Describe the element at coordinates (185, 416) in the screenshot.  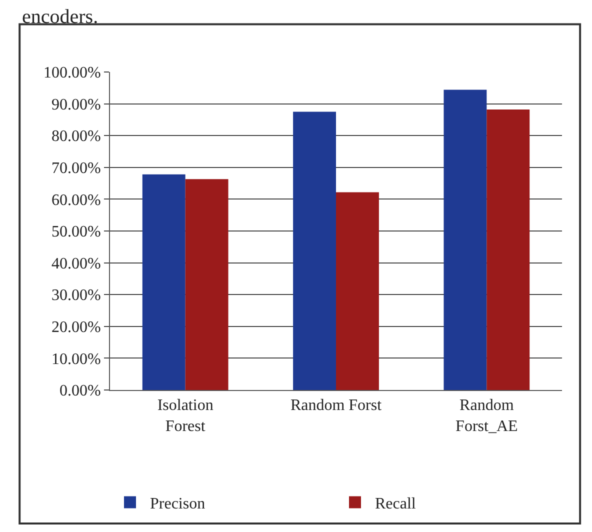
I see `x-tick-label: Isolation Forest` at that location.